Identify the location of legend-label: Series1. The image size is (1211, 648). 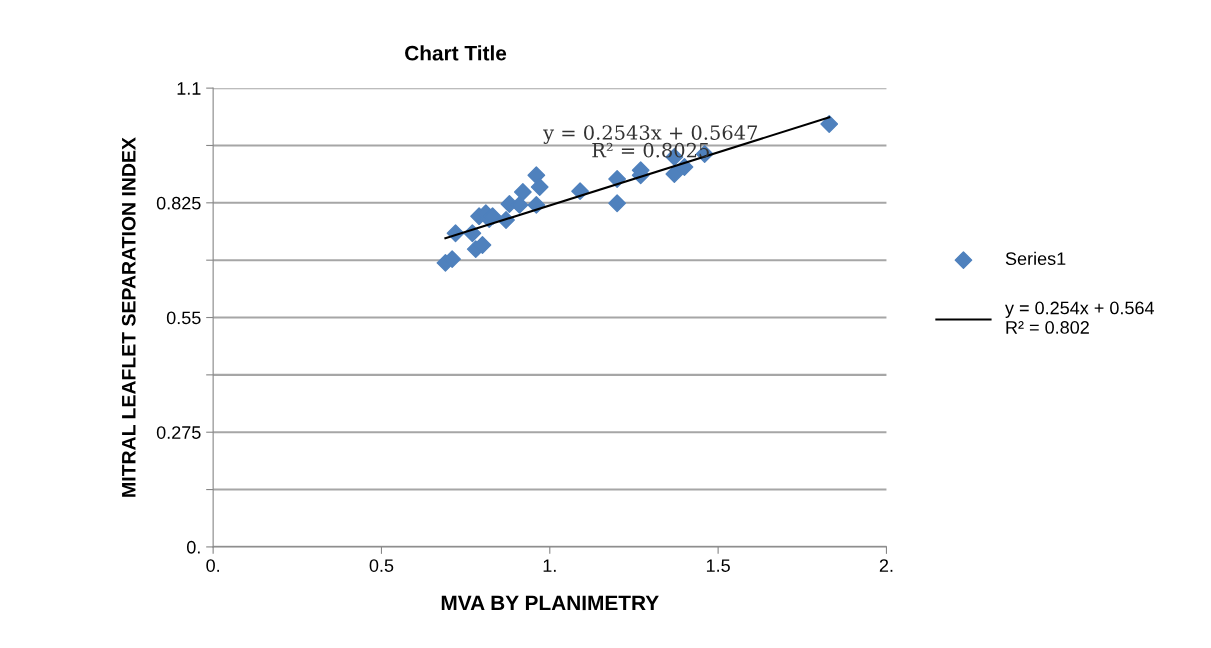
(1035, 258).